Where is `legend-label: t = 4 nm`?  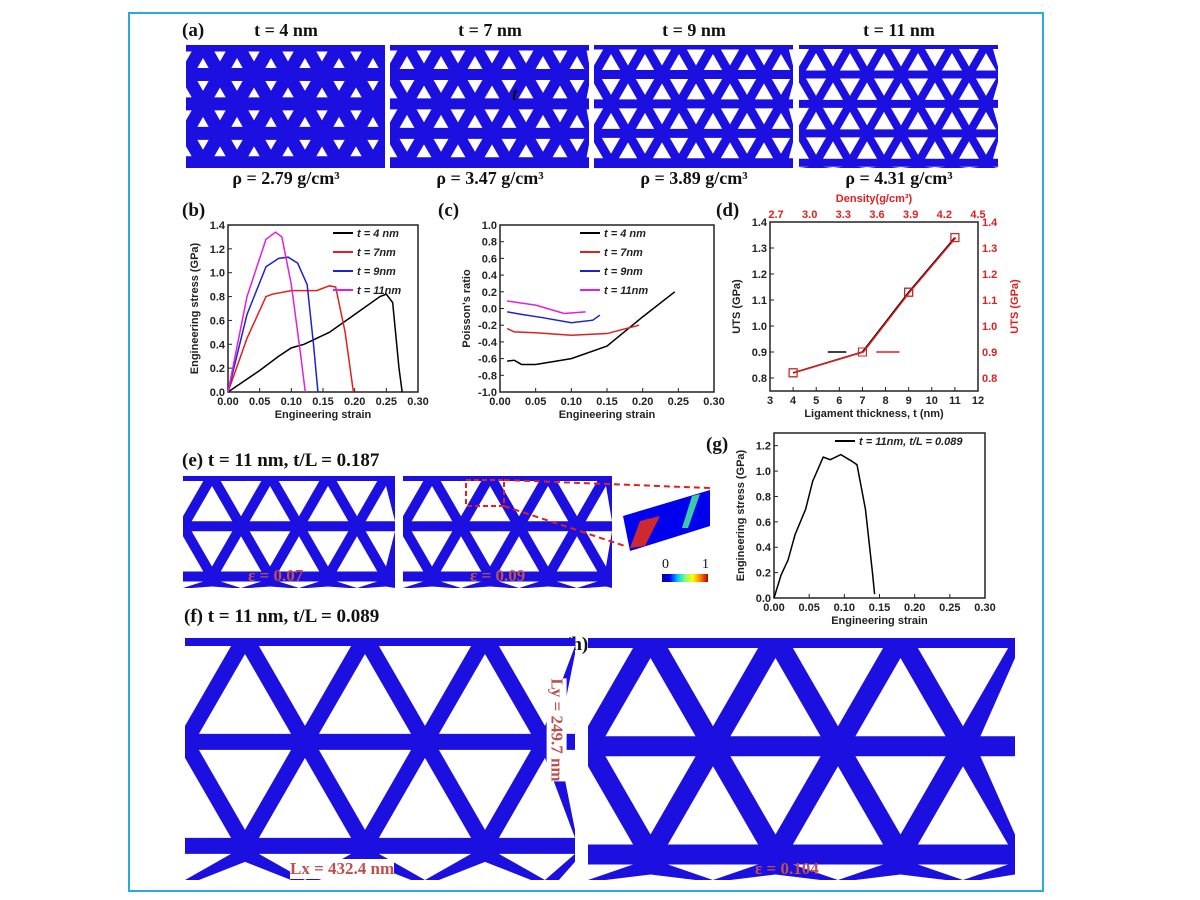 legend-label: t = 4 nm is located at coordinates (378, 234).